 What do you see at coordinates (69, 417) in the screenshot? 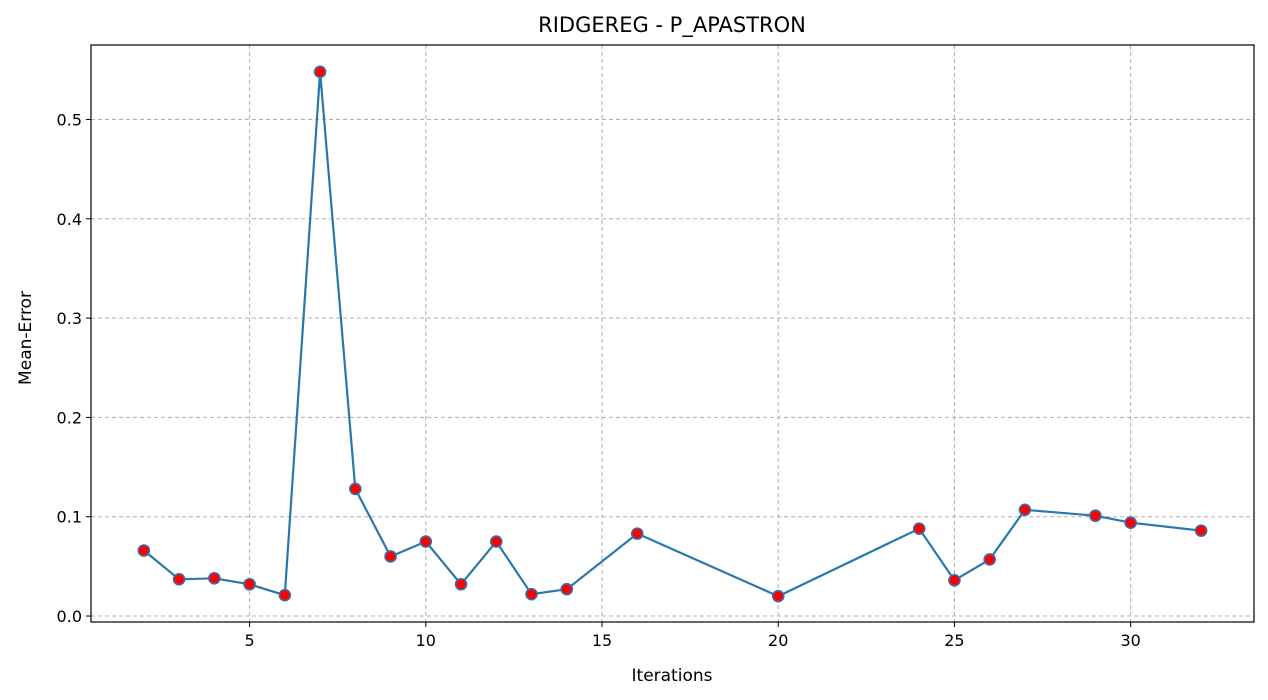
I see `y-tick-label: 0.2` at bounding box center [69, 417].